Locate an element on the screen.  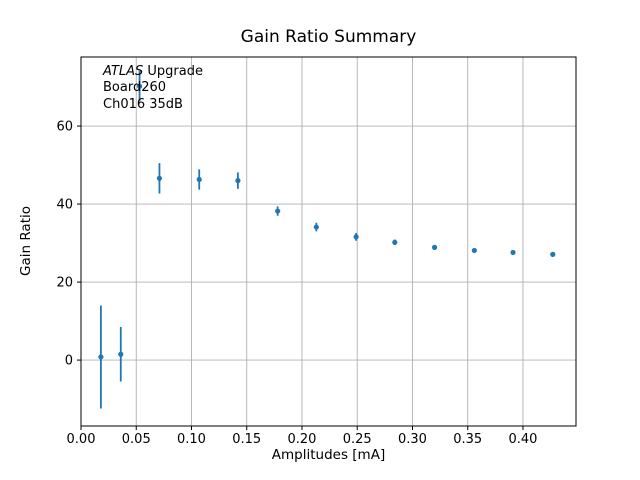
annotation-channel: Ch016 35dB is located at coordinates (143, 104).